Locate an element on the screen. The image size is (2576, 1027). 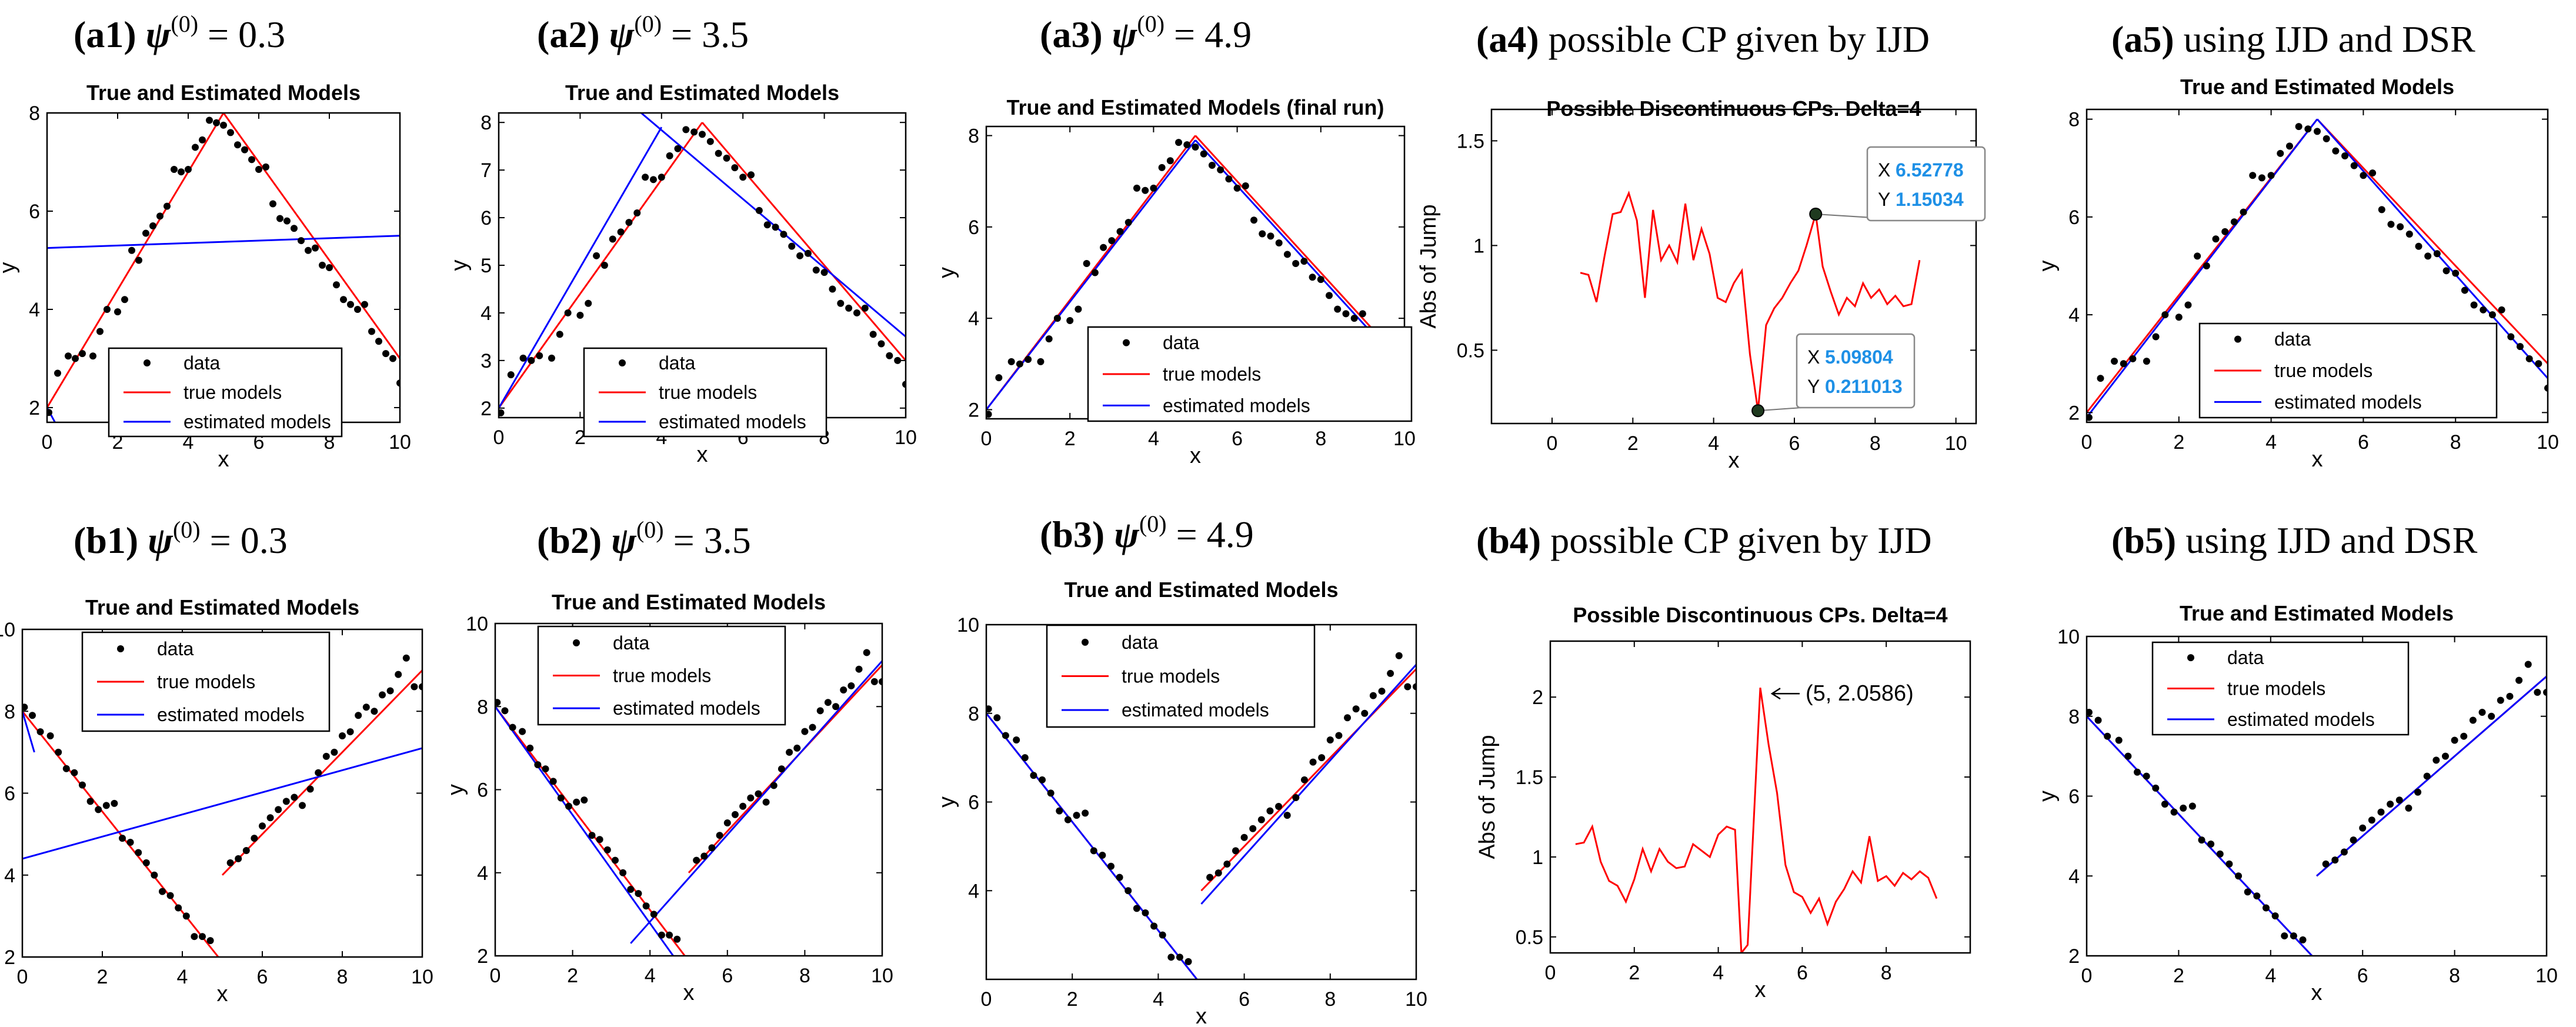
legend-label-est: estimated models is located at coordinates (231, 714).